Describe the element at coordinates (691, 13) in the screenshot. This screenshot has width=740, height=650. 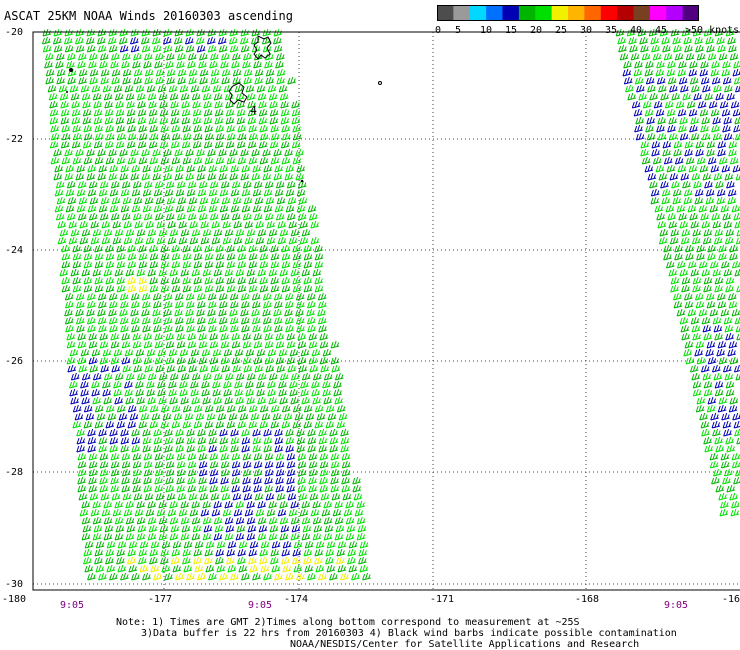
I see `colorbar-swatch` at that location.